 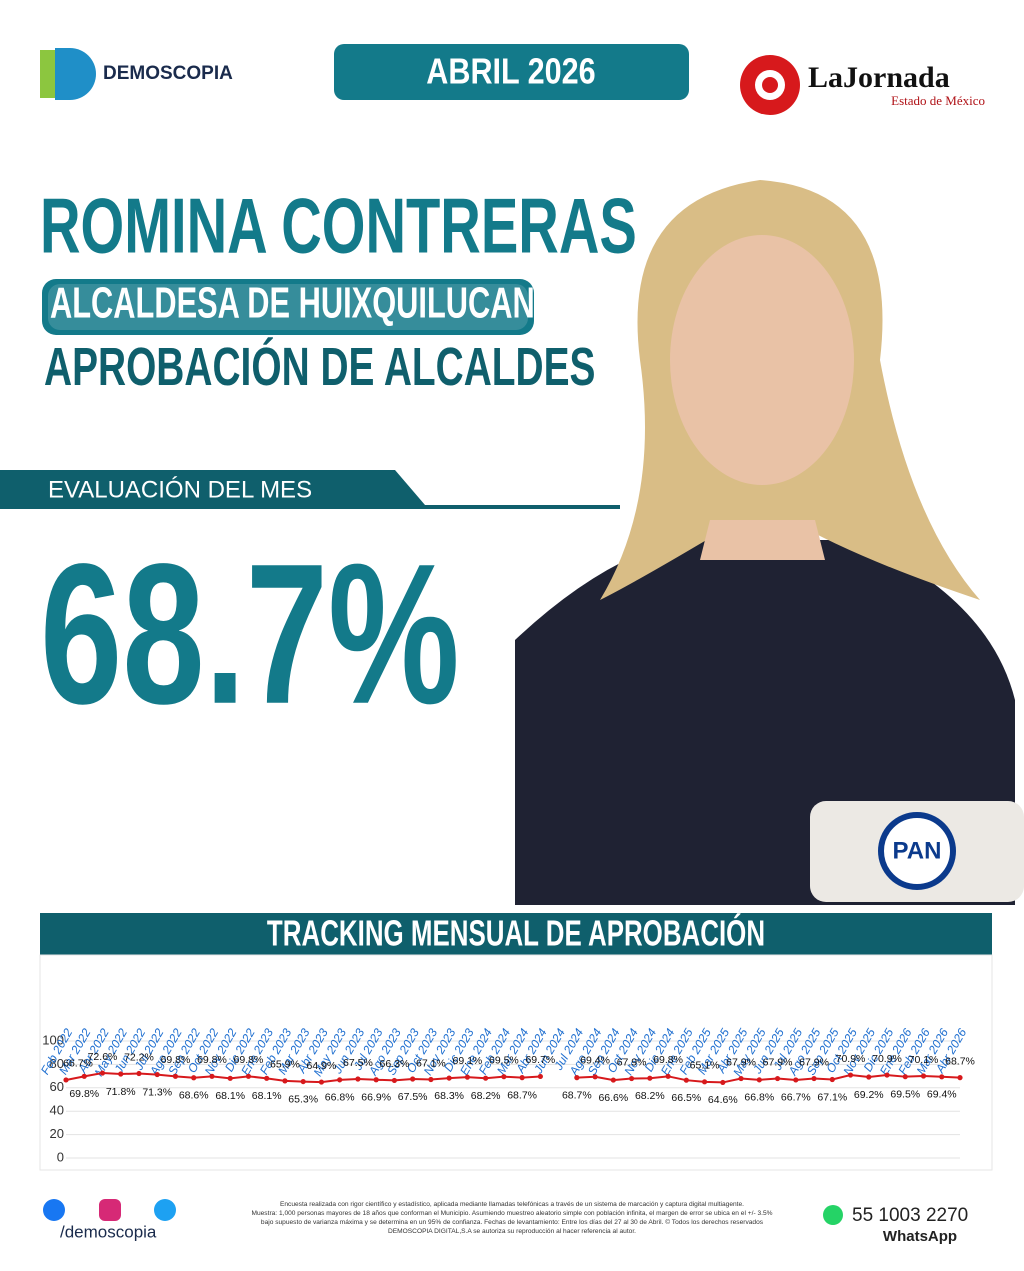 What do you see at coordinates (139, 1057) in the screenshot?
I see `data-label: 72.2%` at bounding box center [139, 1057].